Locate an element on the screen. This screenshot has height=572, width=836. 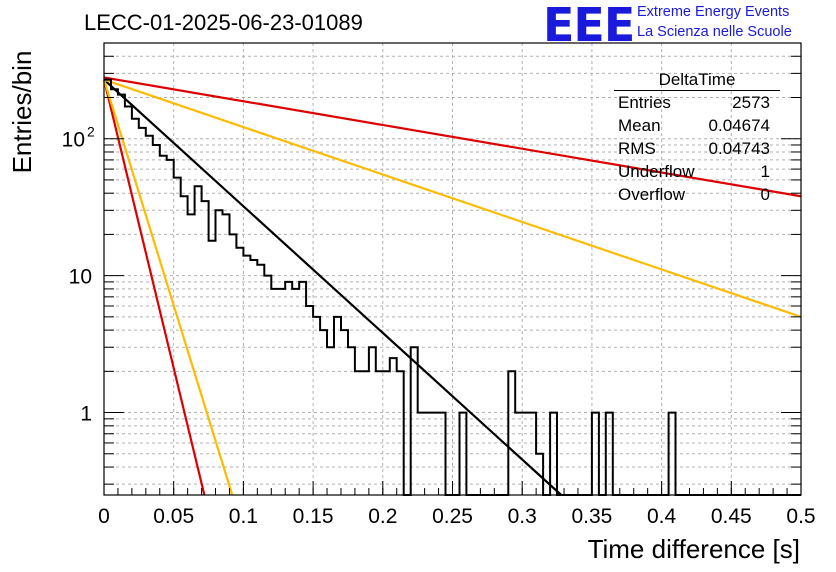
y-tick-label: 1 is located at coordinates (86, 414).